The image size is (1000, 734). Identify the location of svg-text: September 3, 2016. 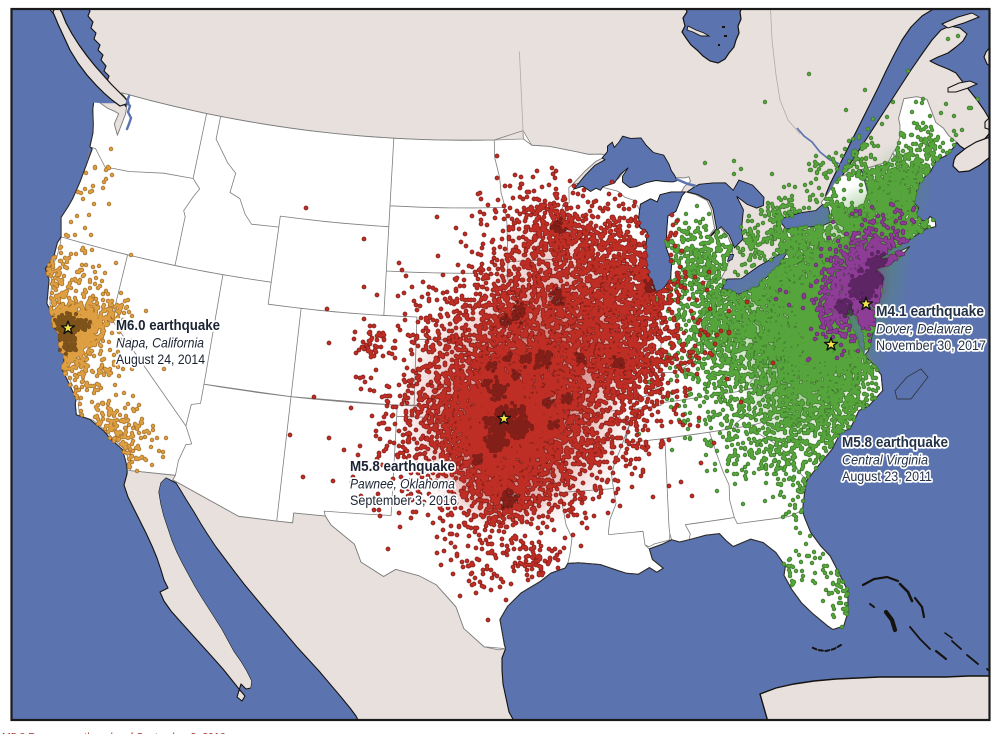
(403, 500).